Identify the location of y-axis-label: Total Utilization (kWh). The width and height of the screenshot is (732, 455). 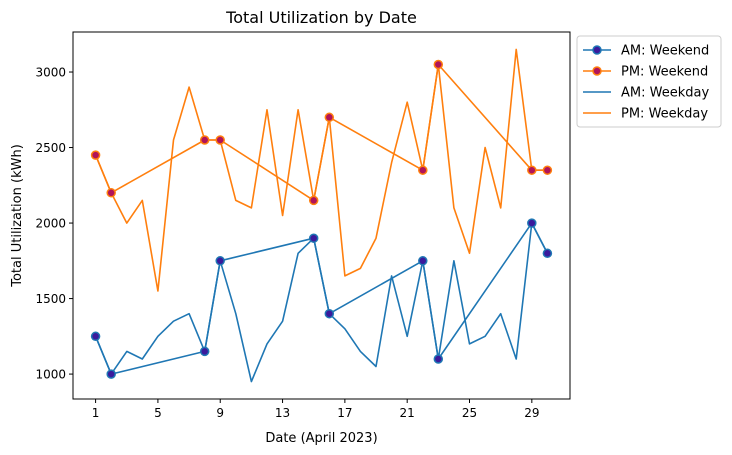
(17, 216).